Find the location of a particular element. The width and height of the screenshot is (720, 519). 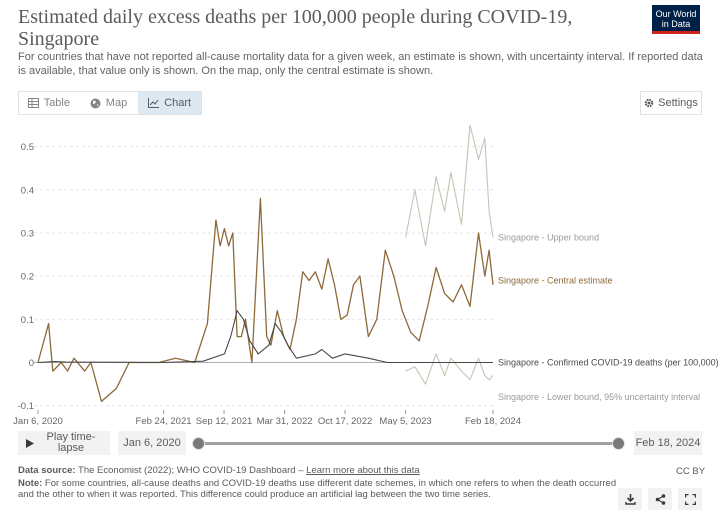

timeline-end-handle is located at coordinates (618, 443).